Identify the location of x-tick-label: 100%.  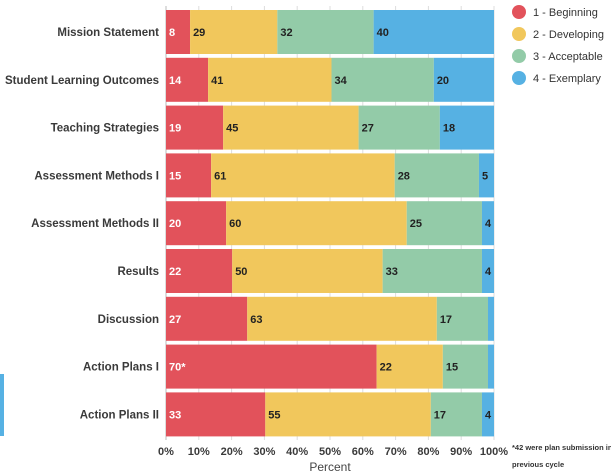
(494, 452).